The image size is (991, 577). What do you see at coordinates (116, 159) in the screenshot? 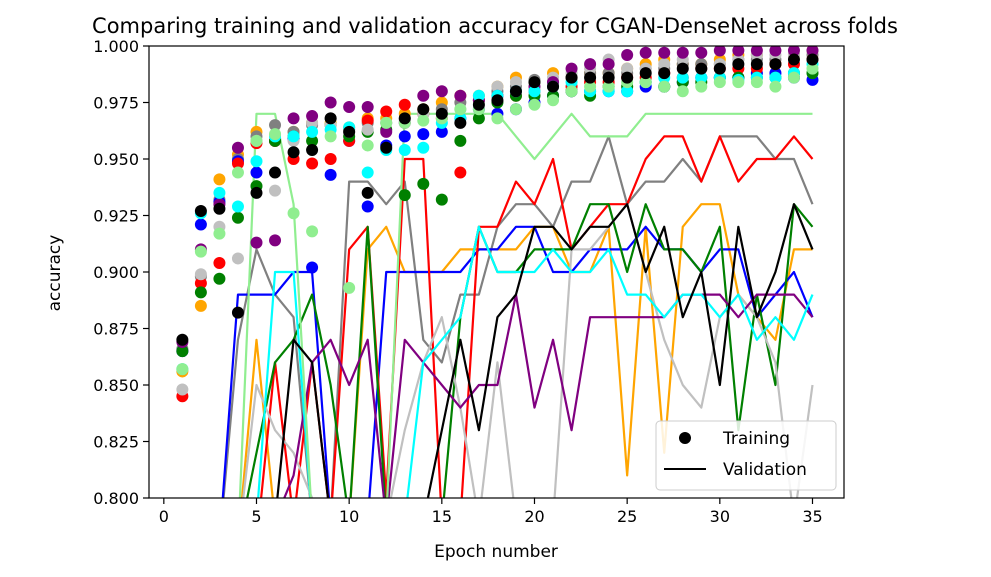
I see `y-tick-label: 0.950` at bounding box center [116, 159].